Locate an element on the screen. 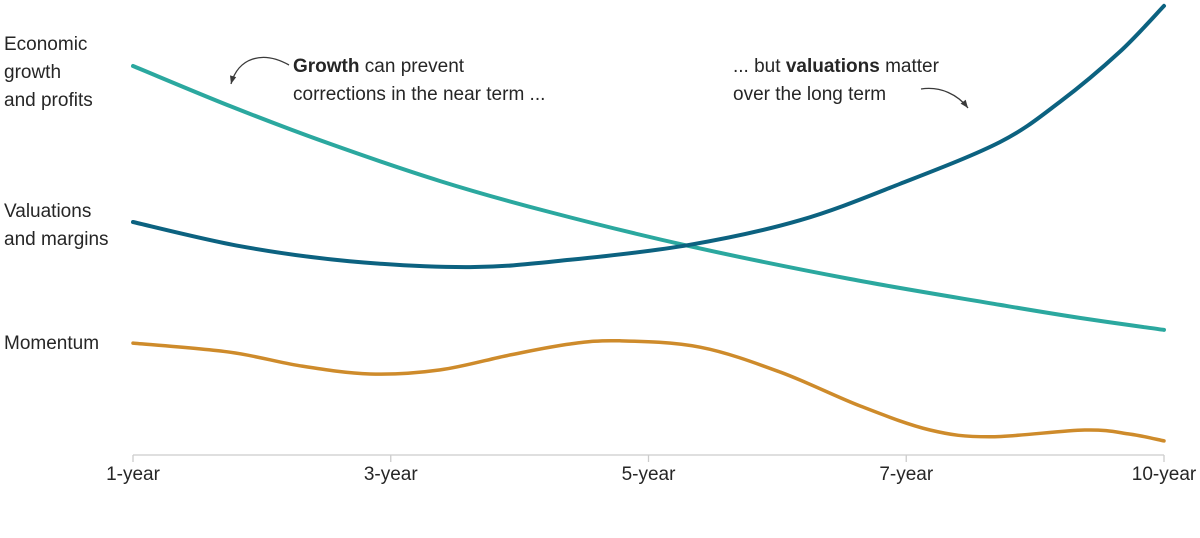 The image size is (1200, 538). annotation-arrows is located at coordinates (599, 82).